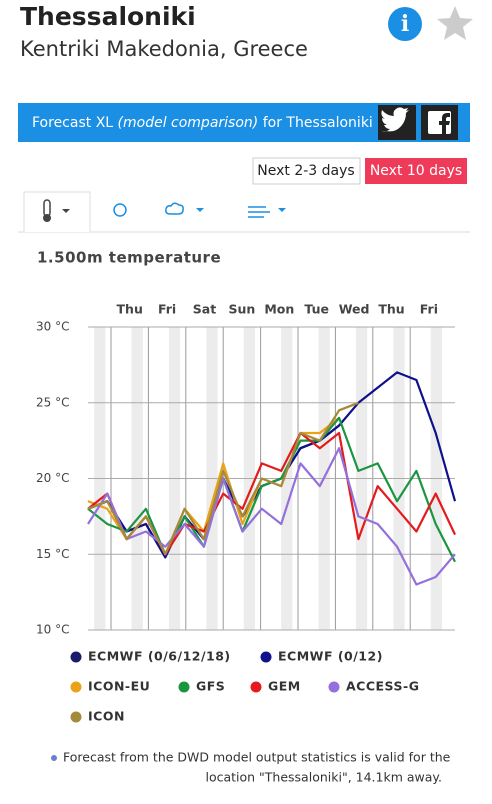  What do you see at coordinates (323, 777) in the screenshot?
I see `footer-note: location "Thessaloniki", 14.1km away.` at bounding box center [323, 777].